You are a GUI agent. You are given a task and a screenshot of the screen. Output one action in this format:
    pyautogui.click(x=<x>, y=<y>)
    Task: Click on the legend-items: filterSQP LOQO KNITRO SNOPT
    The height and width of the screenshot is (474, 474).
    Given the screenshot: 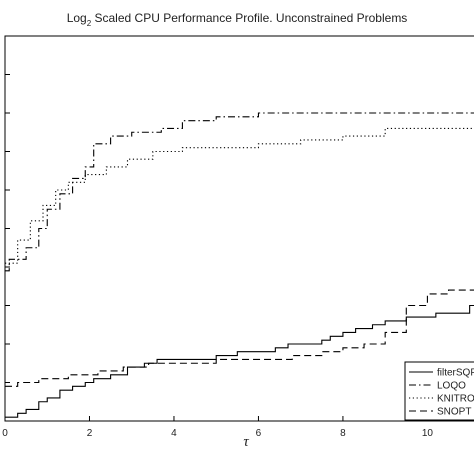 What is the action you would take?
    pyautogui.click(x=441, y=393)
    